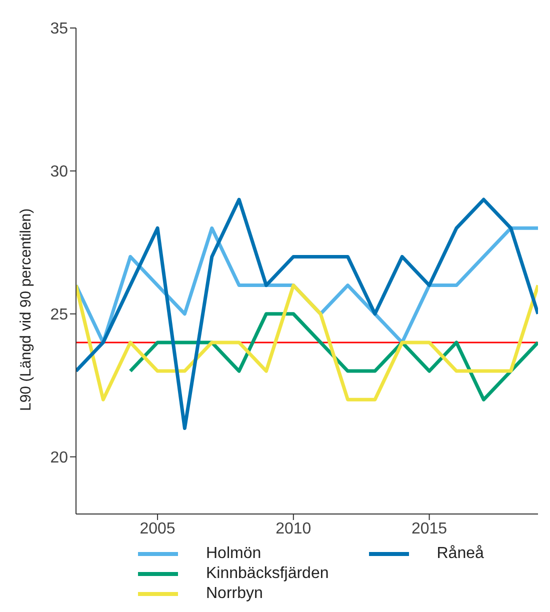 This screenshot has height=612, width=550. I want to click on y-tick-label: 25, so click(59, 315).